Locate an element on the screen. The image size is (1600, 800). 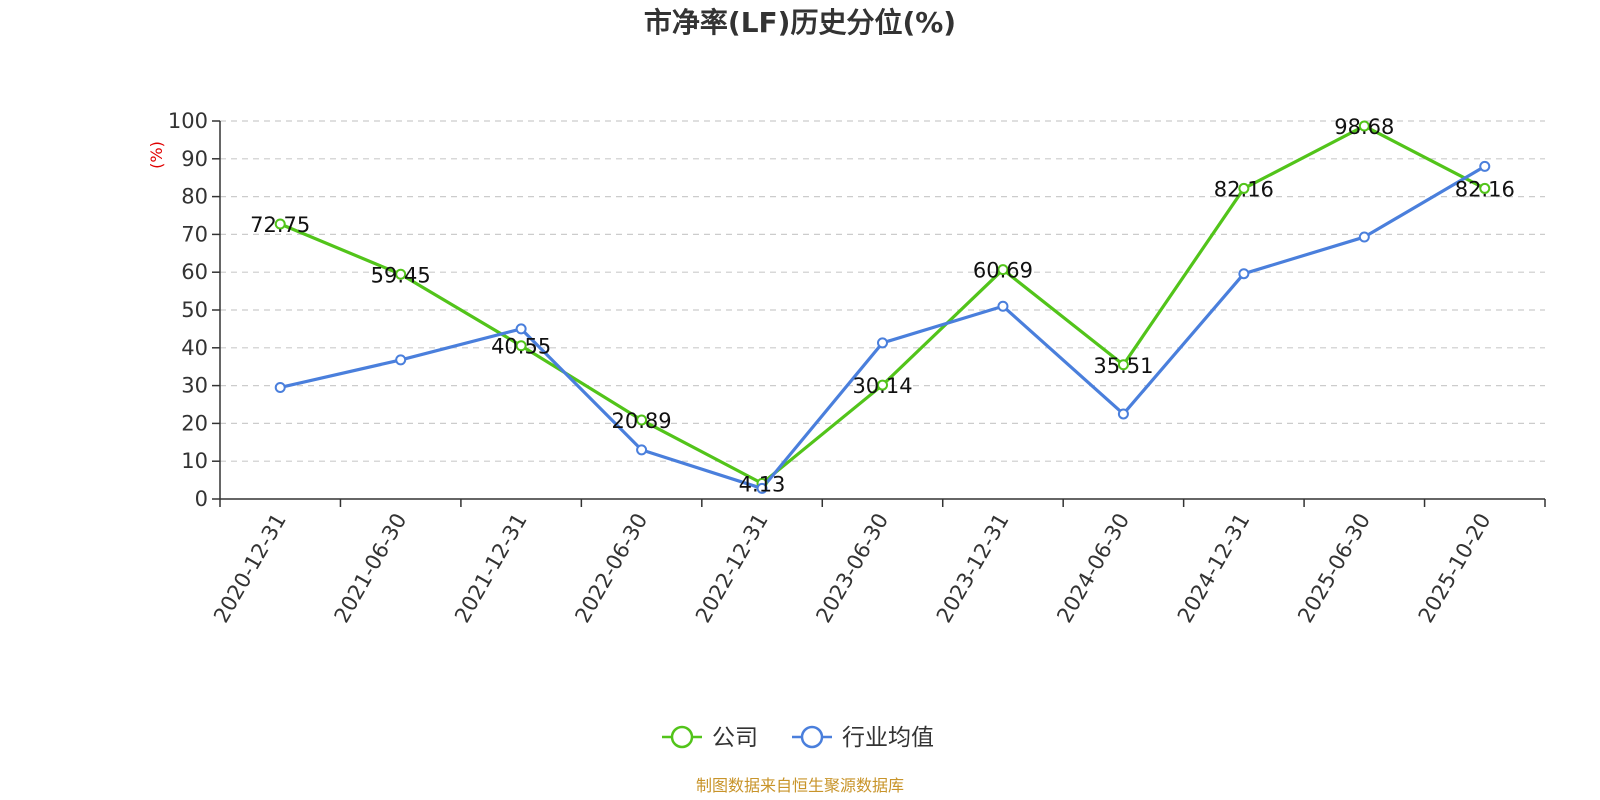
data-label: 98.68 is located at coordinates (1364, 127).